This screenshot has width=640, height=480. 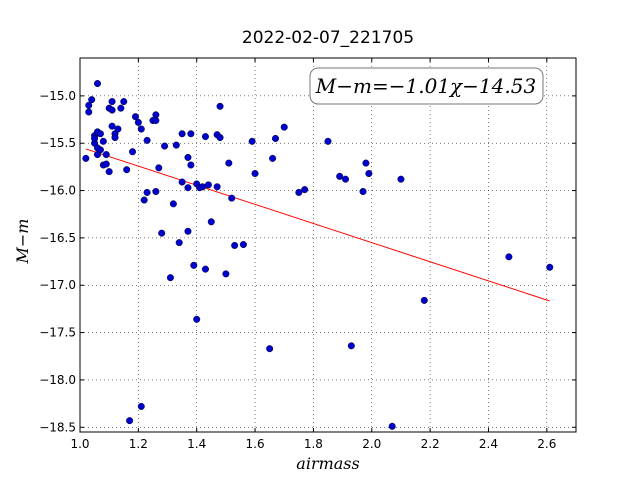 What do you see at coordinates (57, 333) in the screenshot?
I see `y-tick-label: −17.5` at bounding box center [57, 333].